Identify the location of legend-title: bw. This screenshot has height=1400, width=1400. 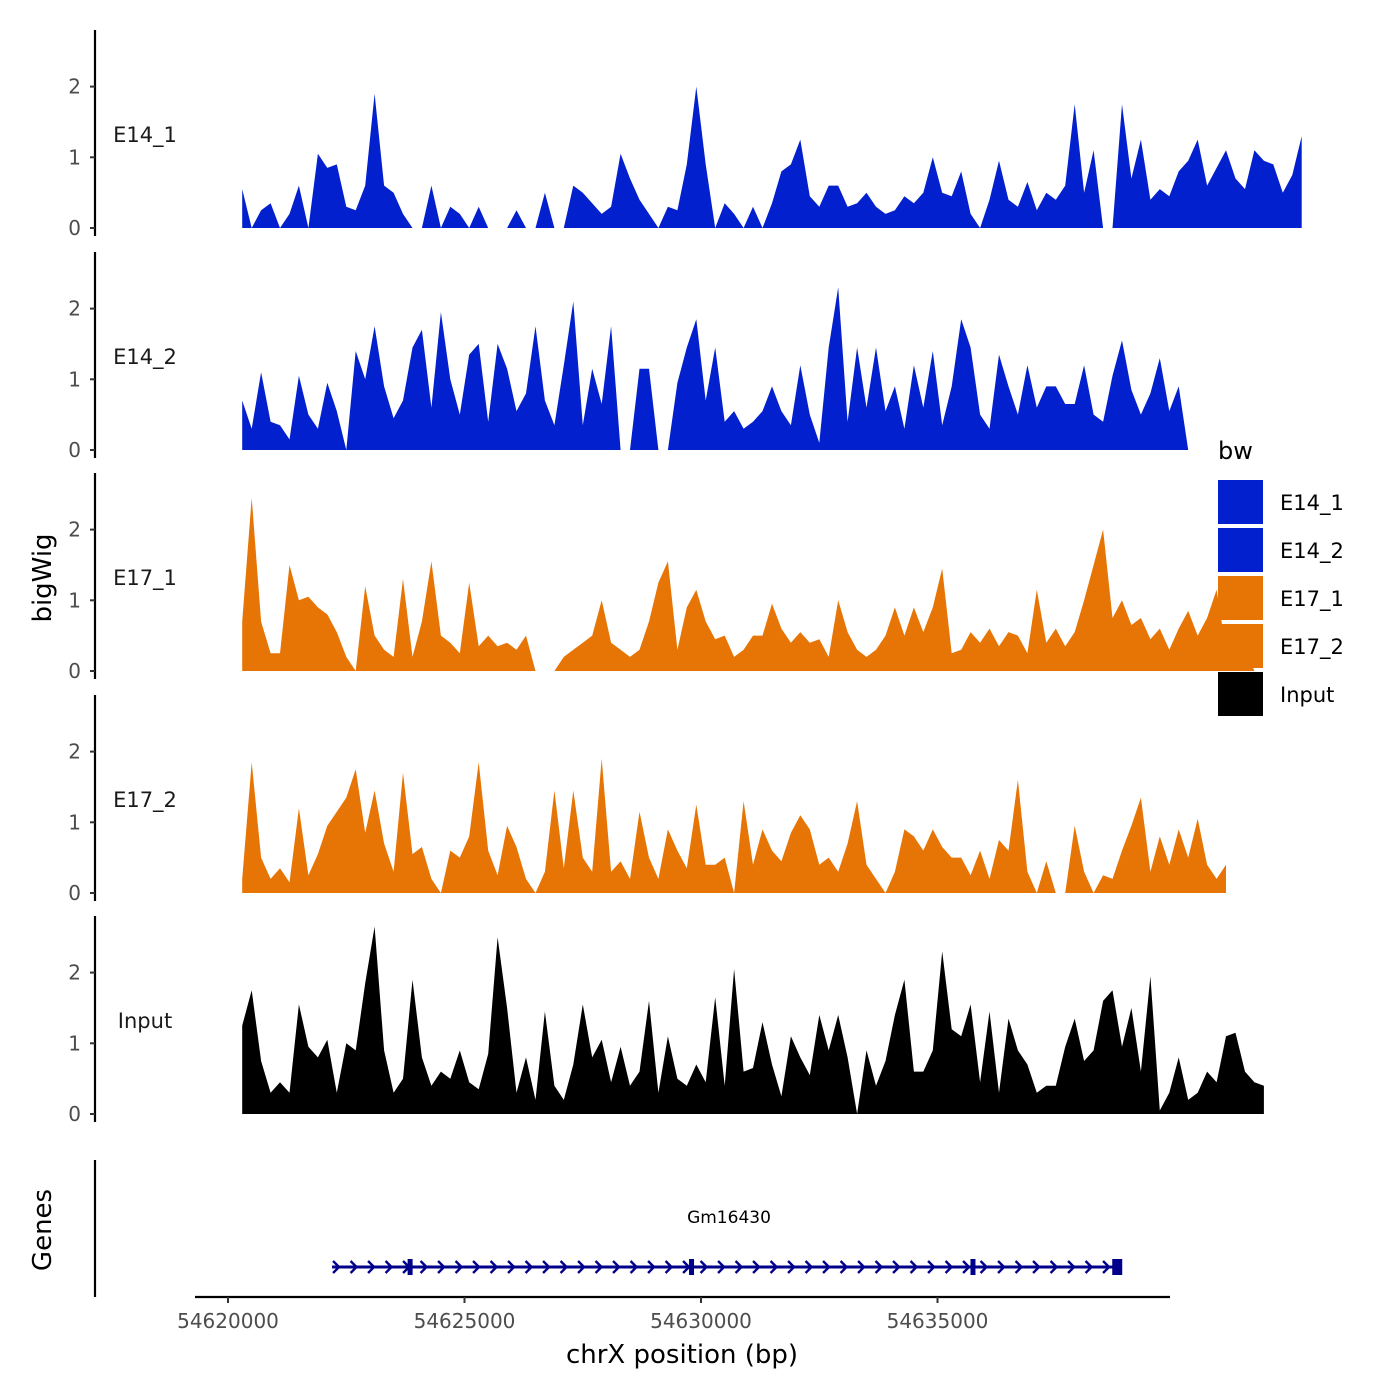
(1235, 451).